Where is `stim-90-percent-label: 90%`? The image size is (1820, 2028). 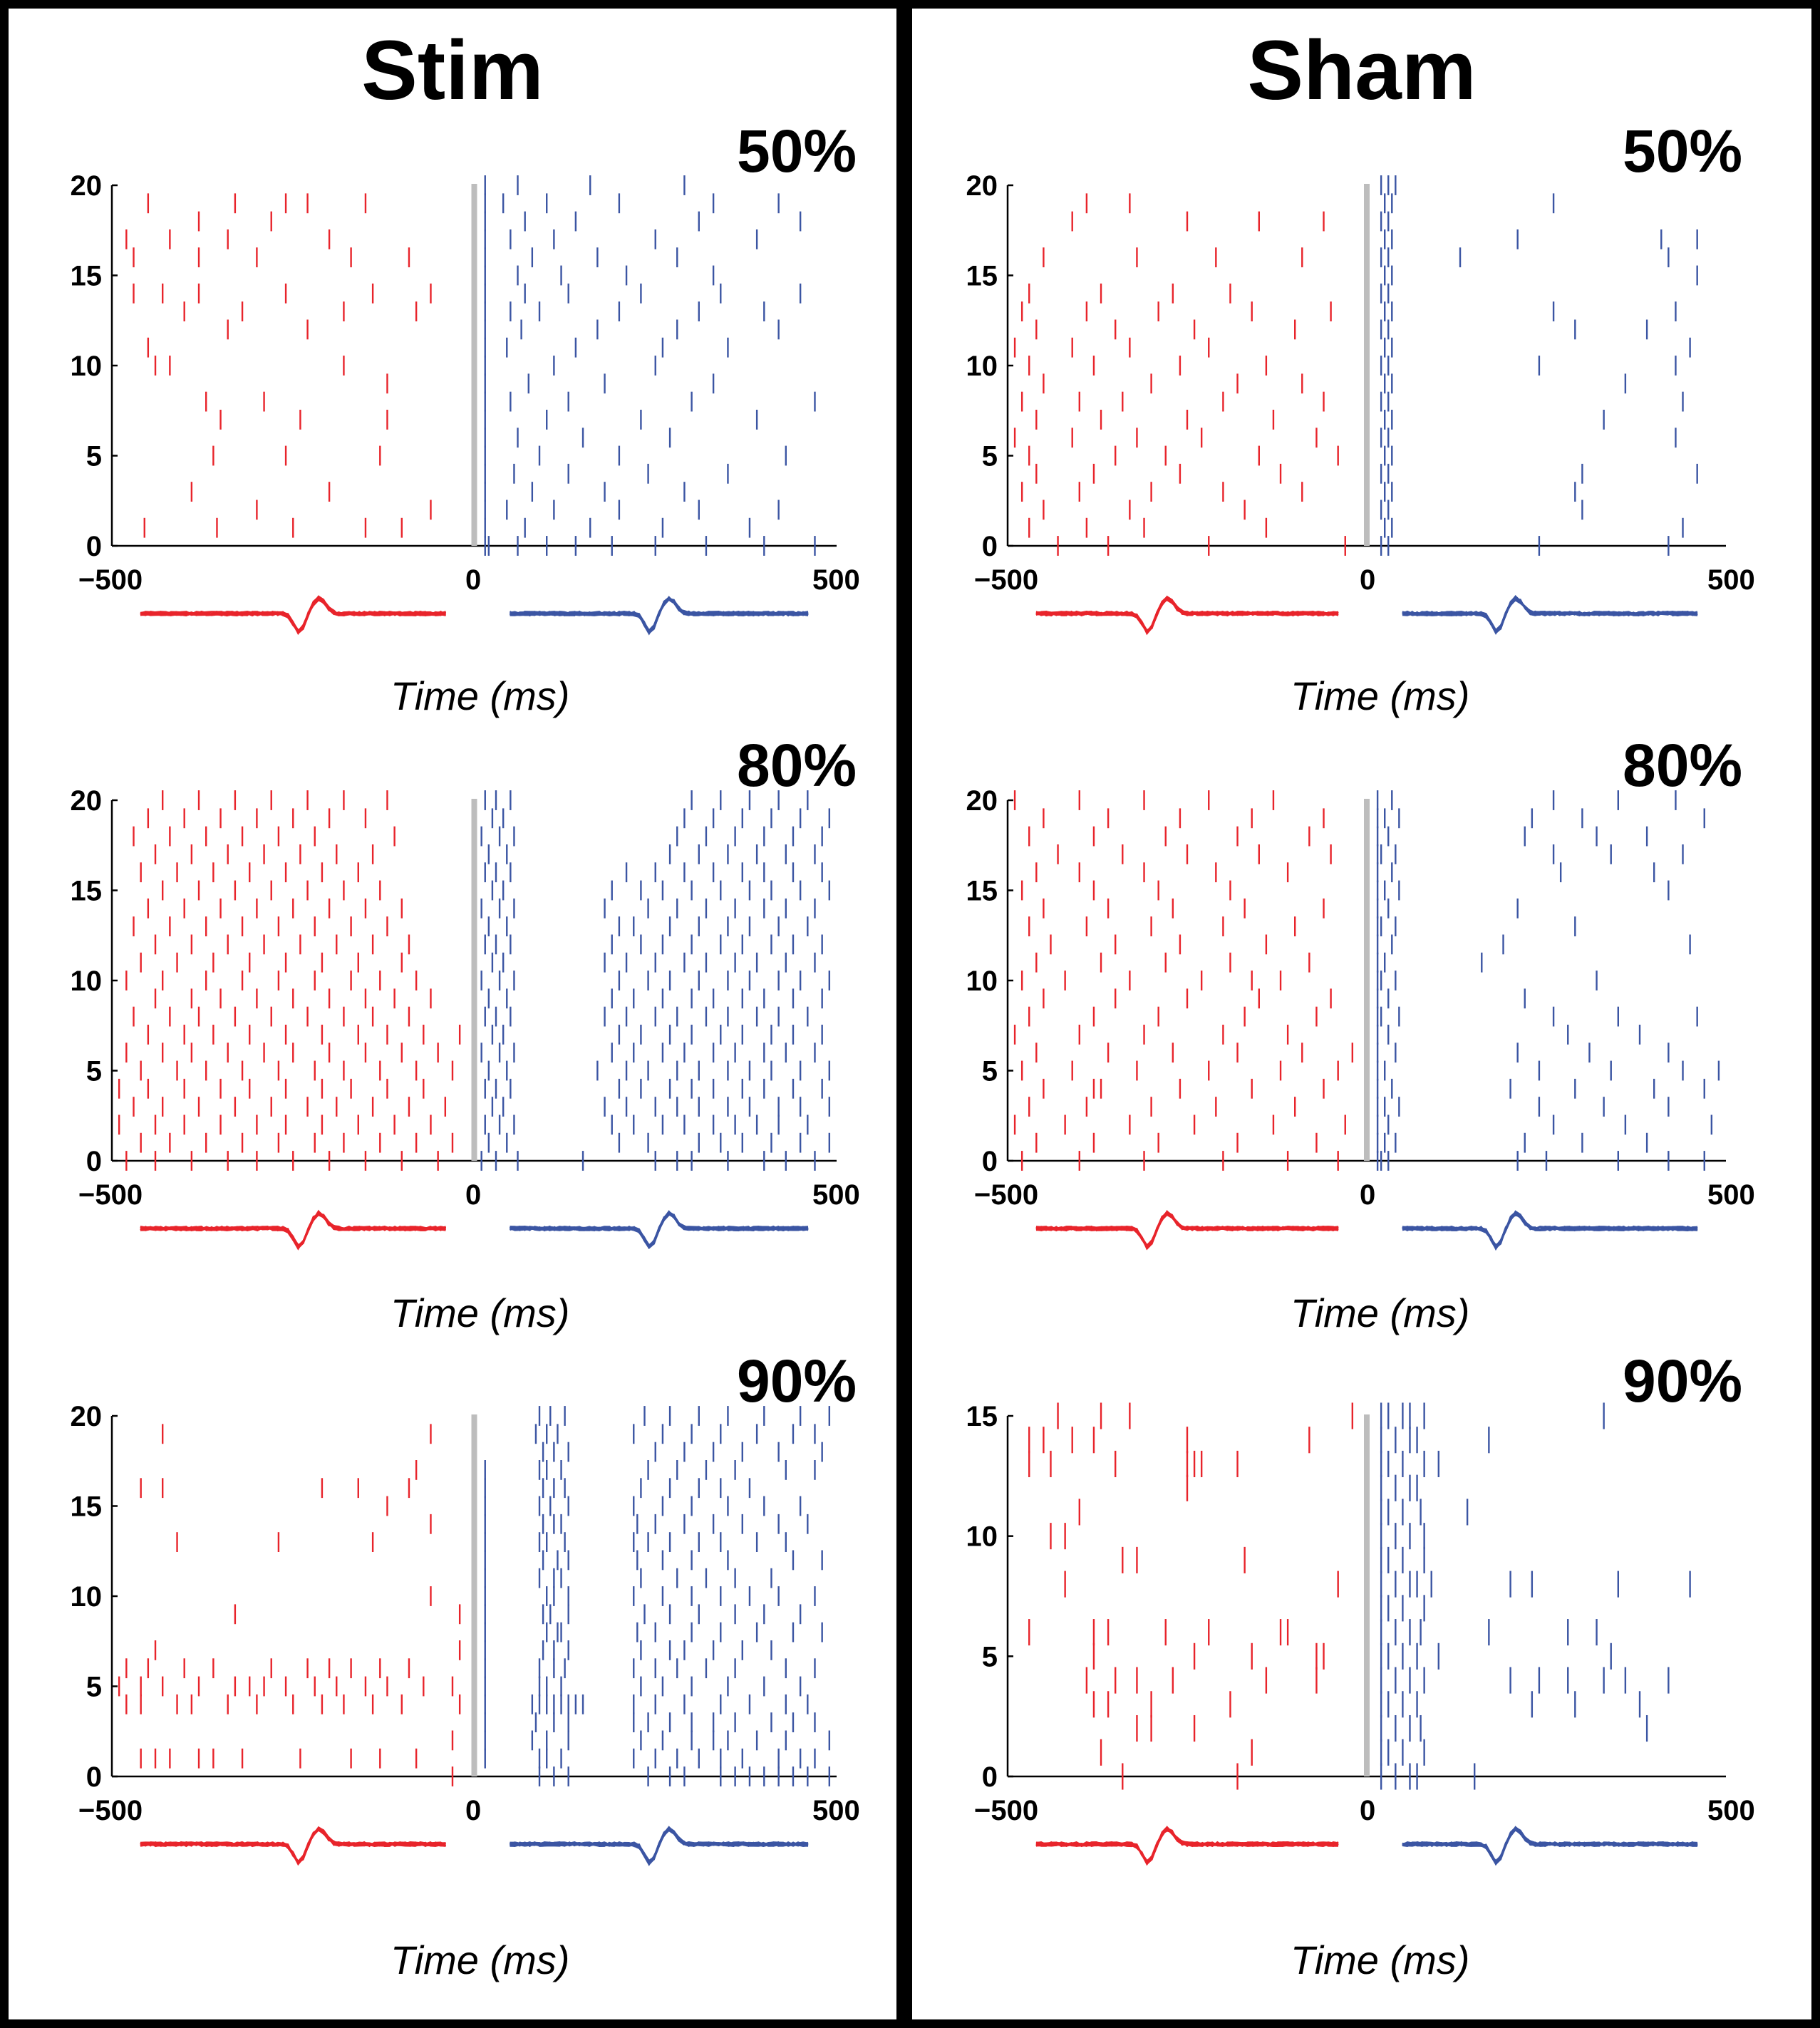 stim-90-percent-label: 90% is located at coordinates (797, 1380).